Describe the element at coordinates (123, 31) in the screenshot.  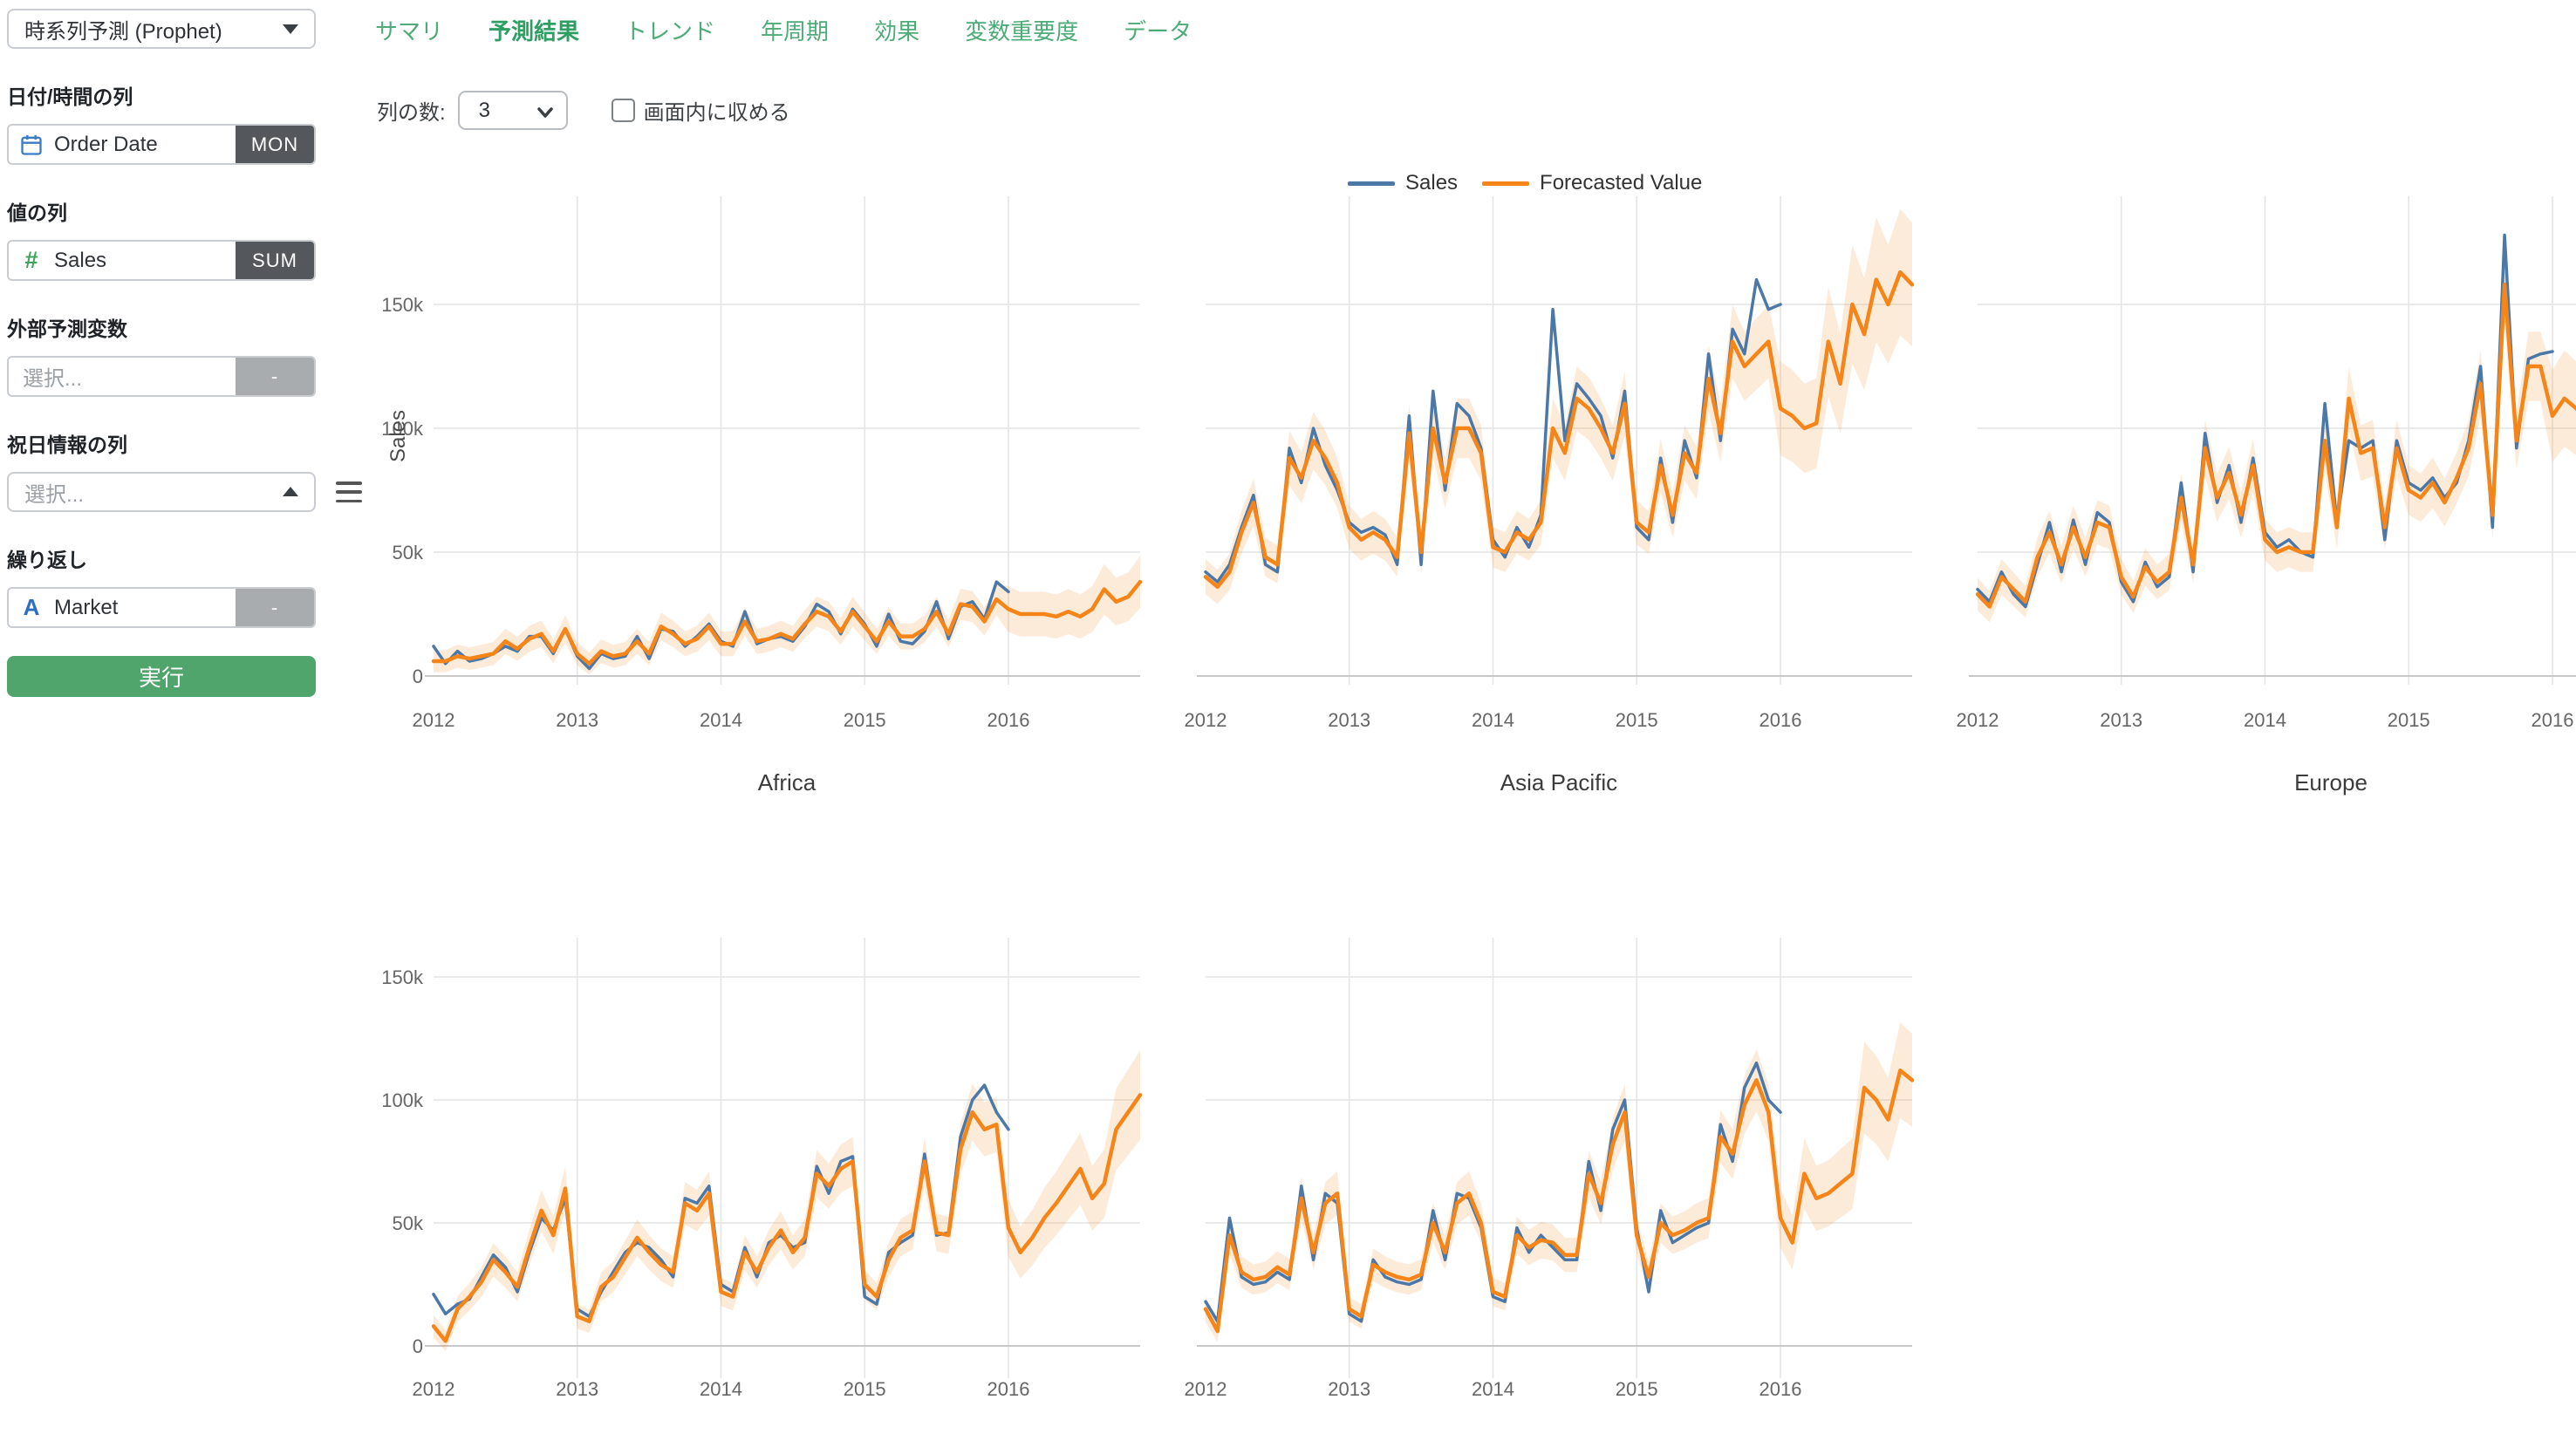
I see `model-select-value: 時系列予測 (Prophet)` at that location.